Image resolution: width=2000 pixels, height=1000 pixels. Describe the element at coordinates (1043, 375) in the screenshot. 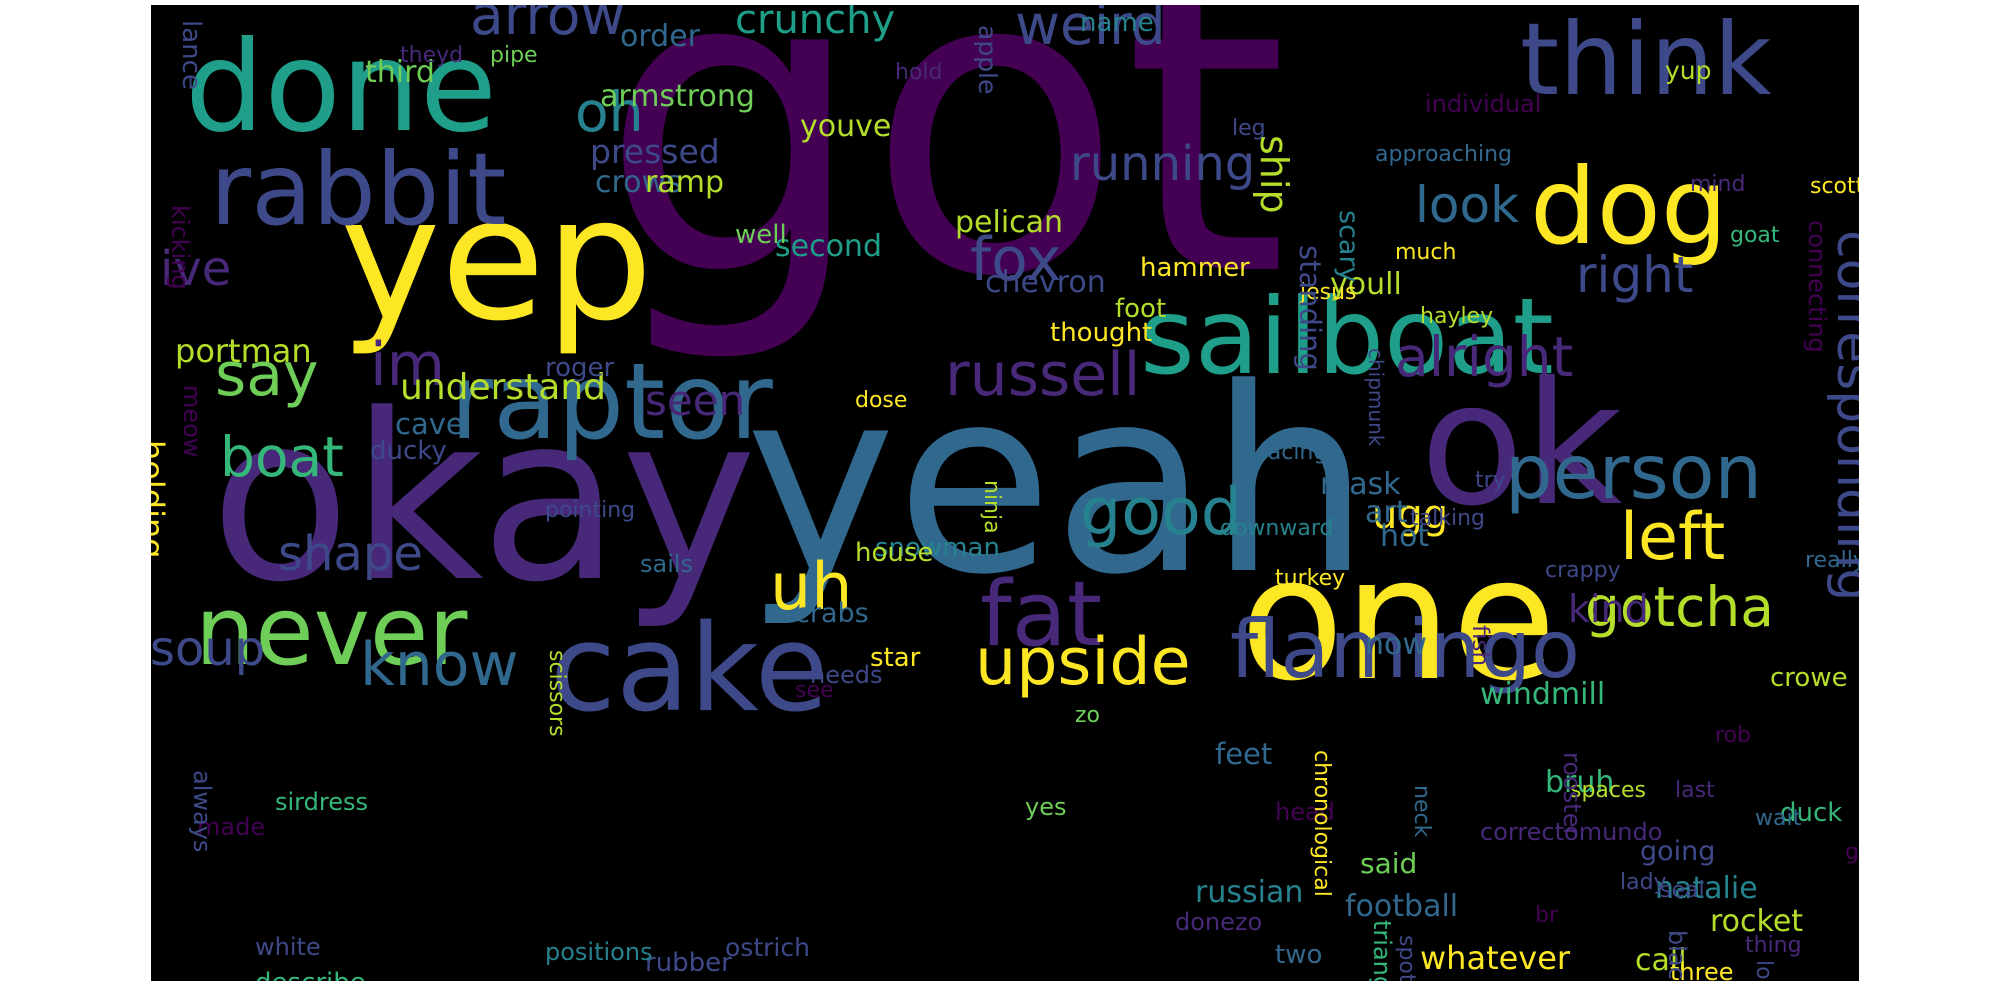

I see `cloud-word: russell` at that location.